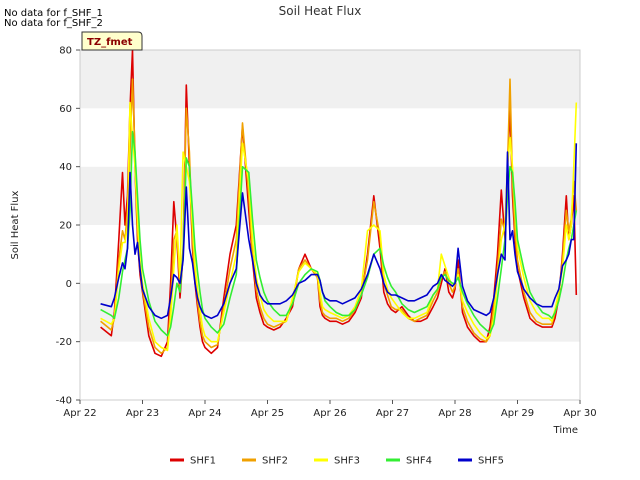  Describe the element at coordinates (275, 461) in the screenshot. I see `legend-label-shf2: SHF2` at that location.